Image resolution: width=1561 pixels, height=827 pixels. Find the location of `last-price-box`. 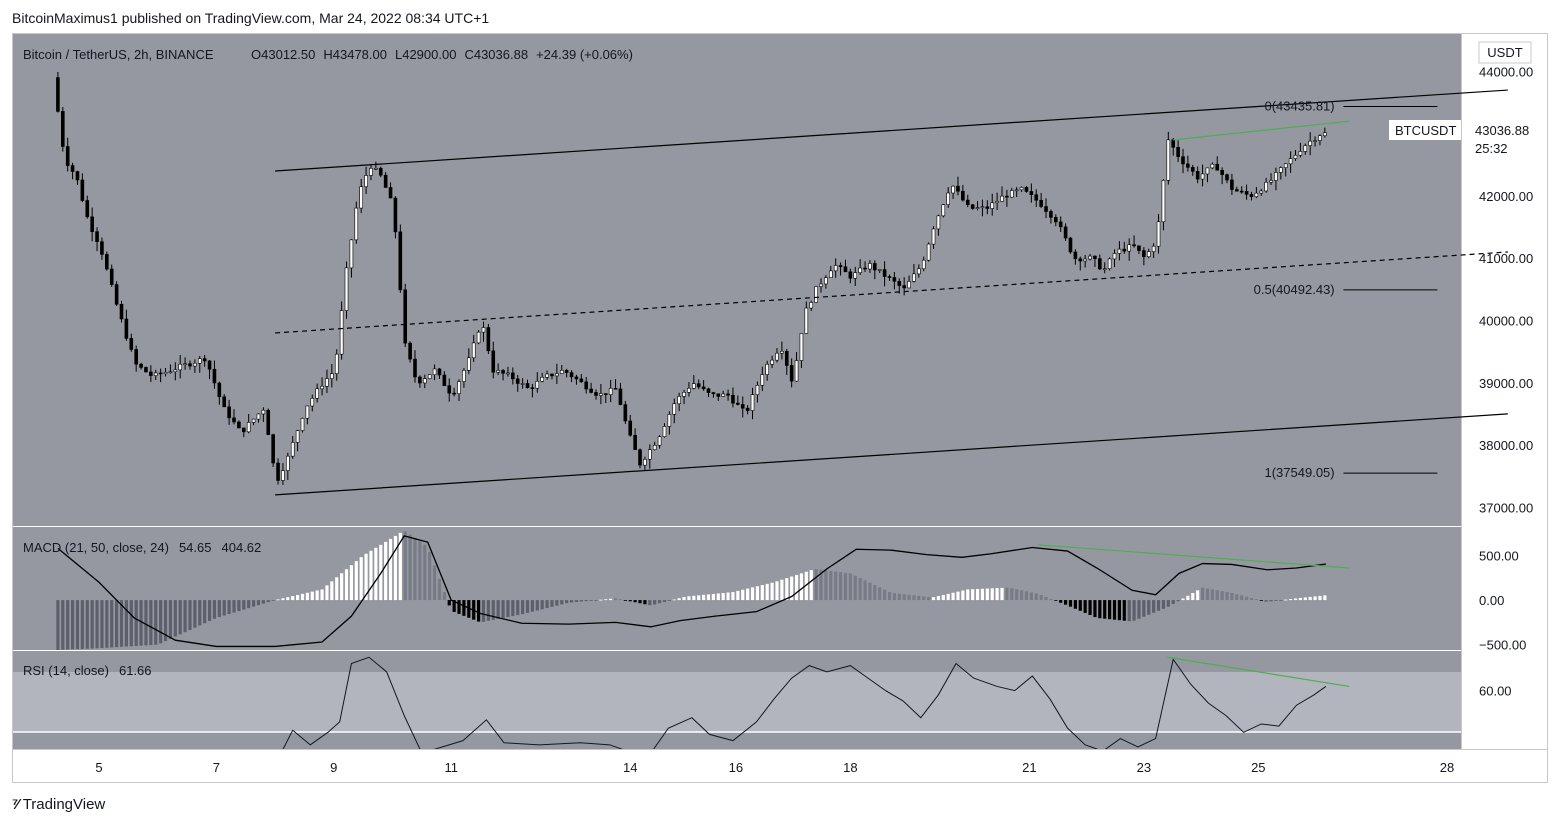

last-price-box is located at coordinates (1506, 139).